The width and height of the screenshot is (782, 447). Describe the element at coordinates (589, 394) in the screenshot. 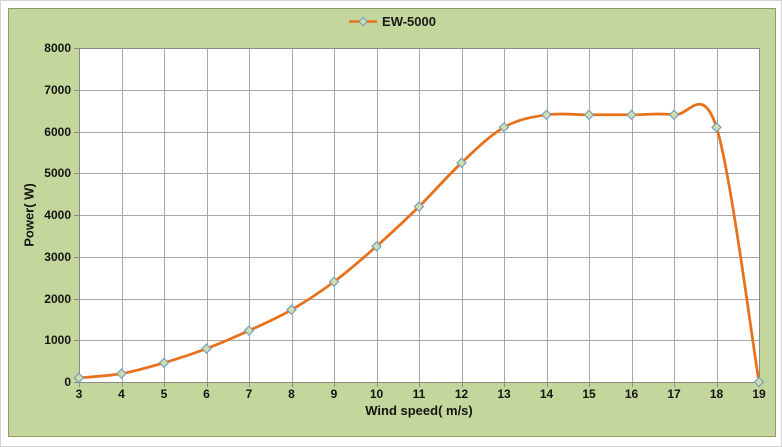

I see `x-tick-label: 15` at that location.